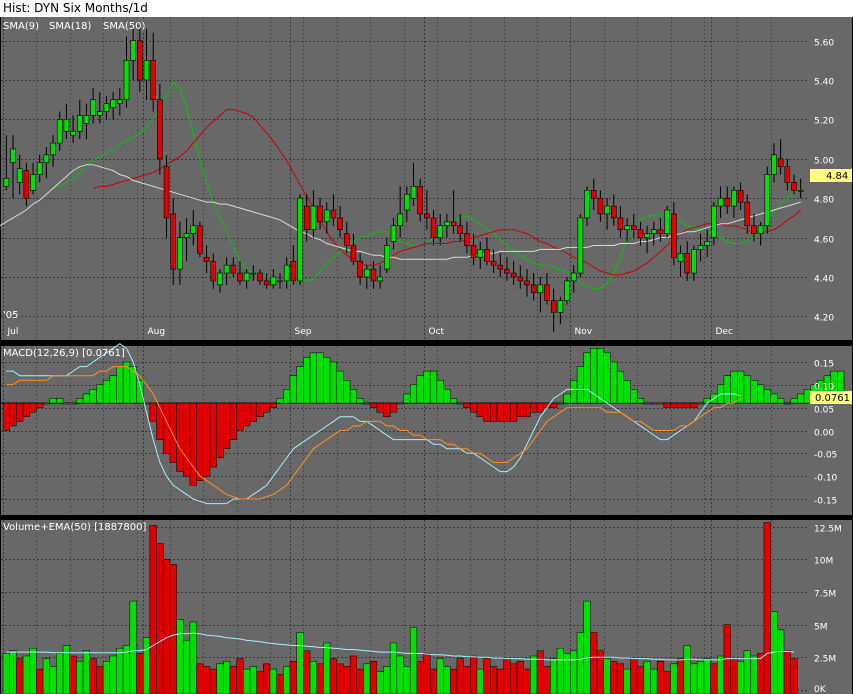 The width and height of the screenshot is (853, 694). Describe the element at coordinates (584, 332) in the screenshot. I see `date-tick-label: Nov` at that location.